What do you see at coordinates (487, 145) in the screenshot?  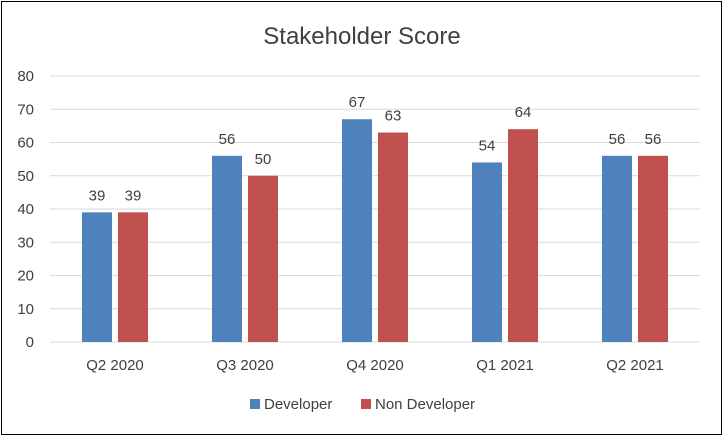 I see `data-label: 54` at bounding box center [487, 145].